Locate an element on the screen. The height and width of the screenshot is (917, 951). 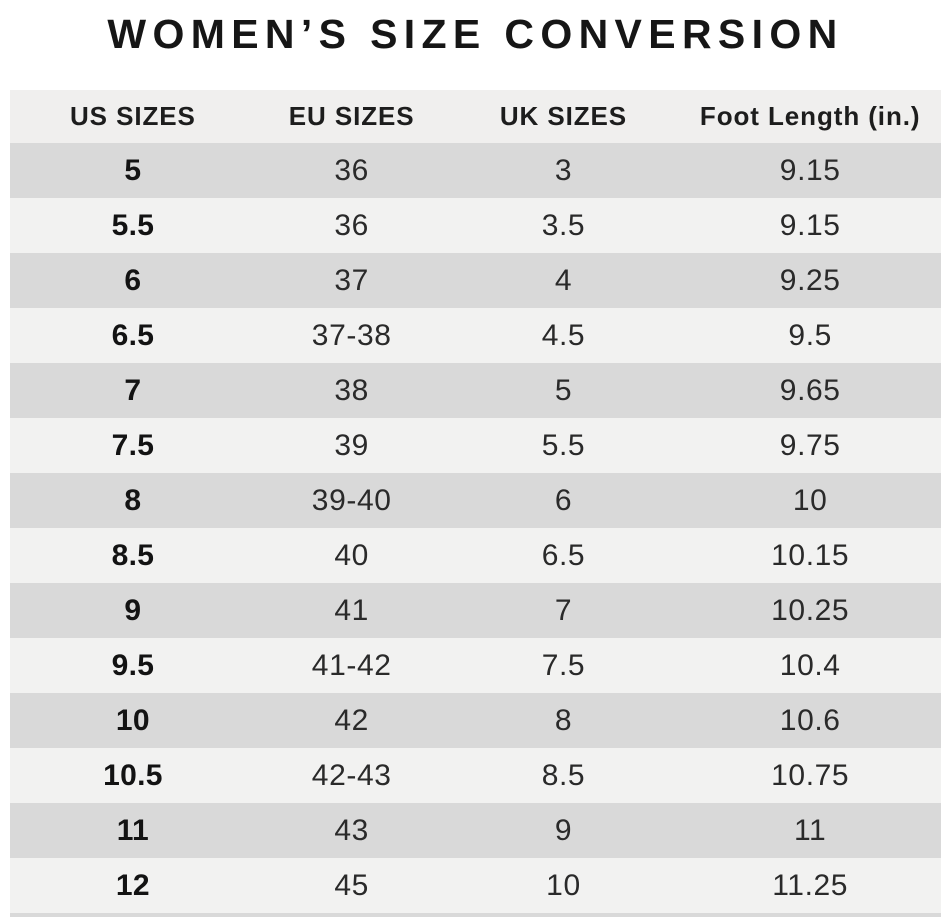
cell-foot-length: 10.75 is located at coordinates (810, 775).